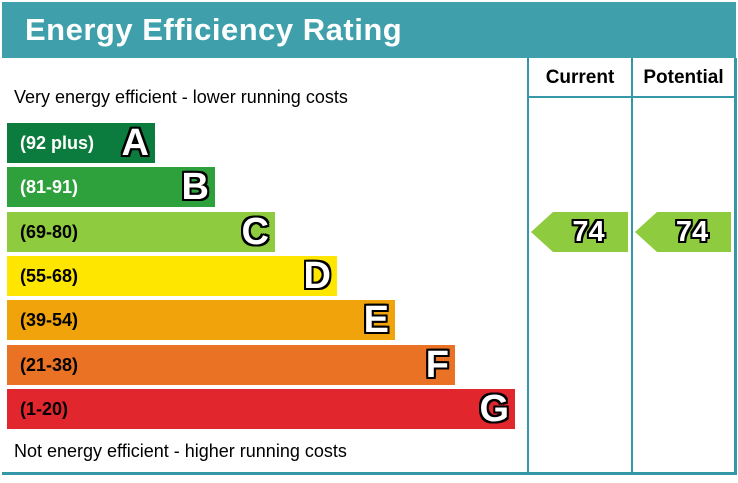 The height and width of the screenshot is (483, 738). Describe the element at coordinates (632, 266) in the screenshot. I see `table-divider-middle` at that location.